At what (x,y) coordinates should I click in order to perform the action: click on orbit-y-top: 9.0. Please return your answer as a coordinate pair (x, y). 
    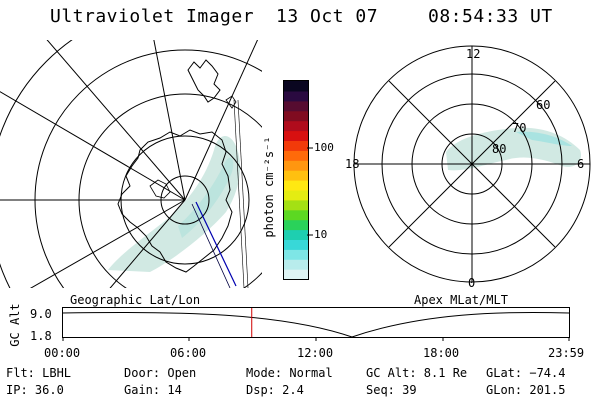
    Looking at the image, I should click on (41, 314).